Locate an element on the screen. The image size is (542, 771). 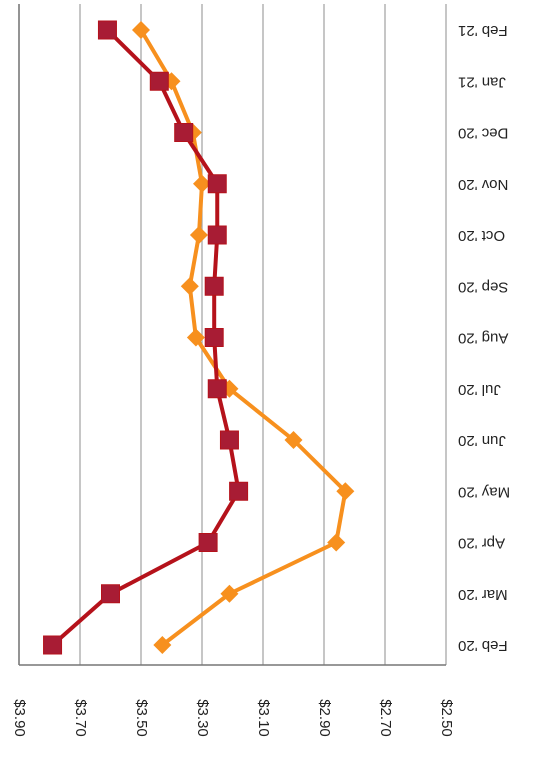
y-tick-label: $2.50 is located at coordinates (446, 718).